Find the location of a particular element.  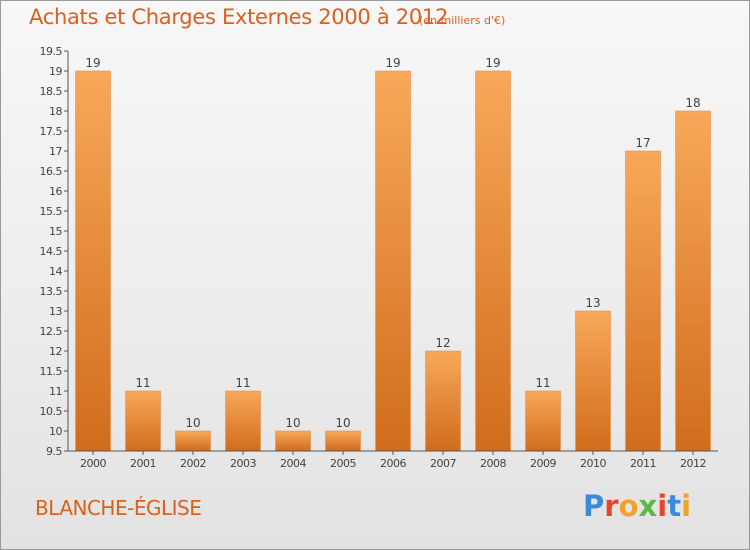

y-tick-label: 18.5 is located at coordinates (51, 91).